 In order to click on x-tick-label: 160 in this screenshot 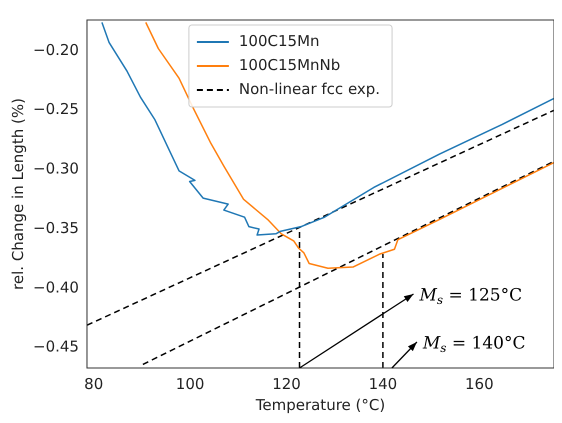, I will do `click(479, 383)`.